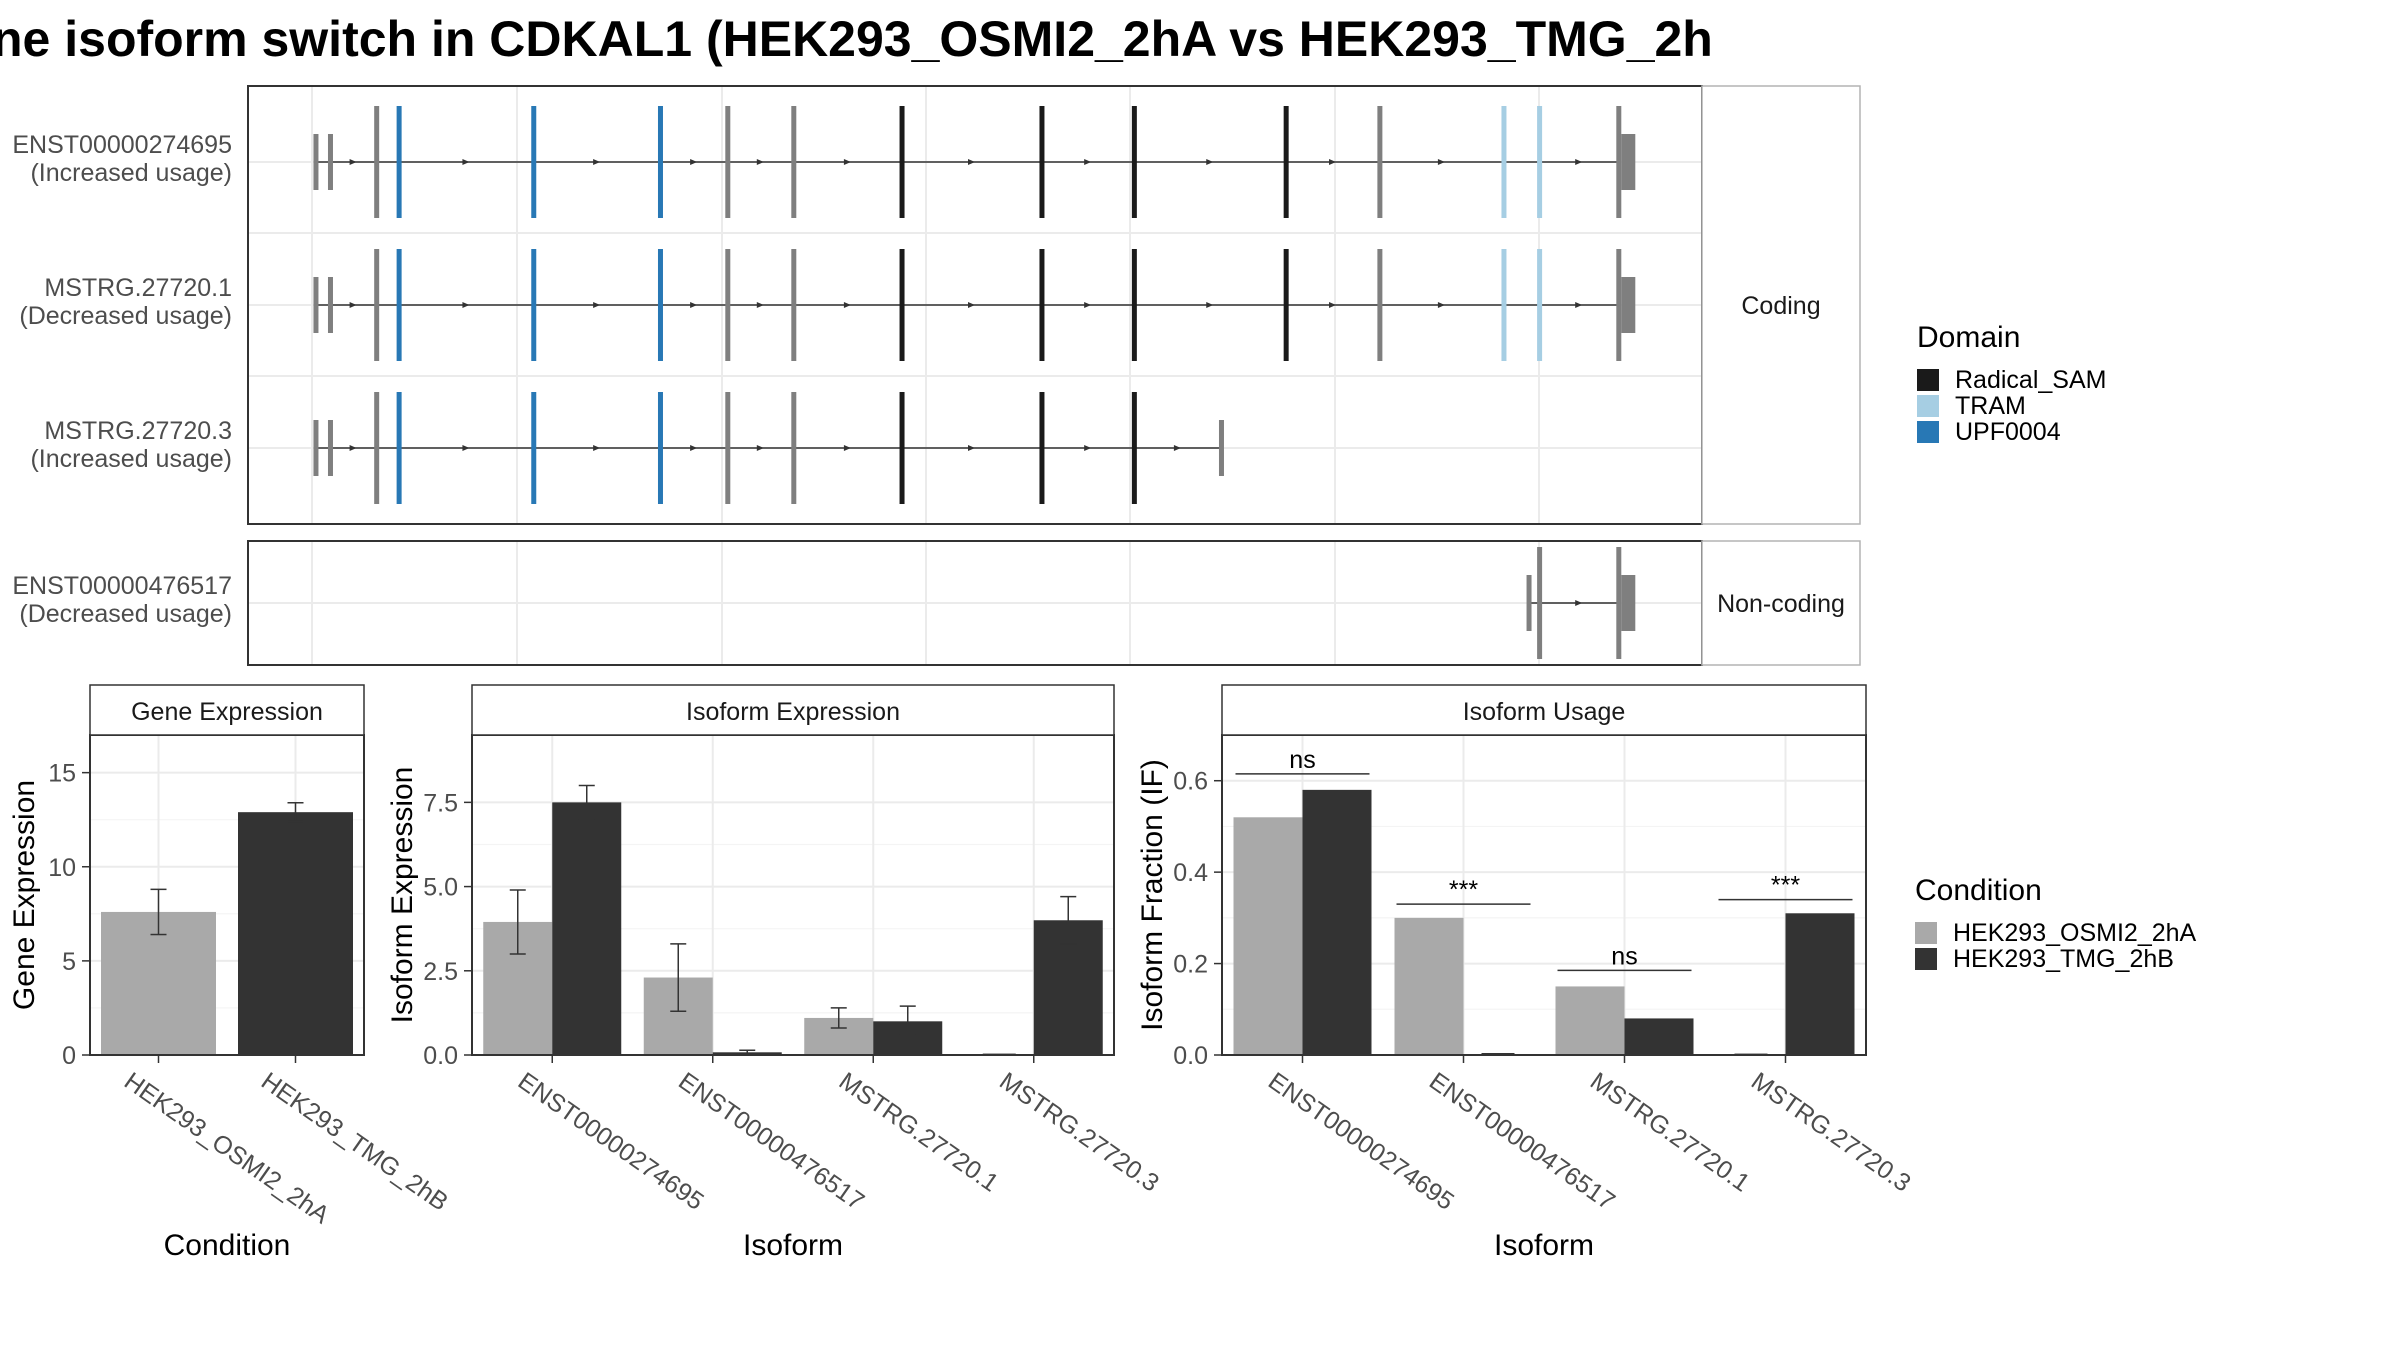 This screenshot has width=2400, height=1350. Describe the element at coordinates (62, 868) in the screenshot. I see `y-tick-label: 10` at that location.